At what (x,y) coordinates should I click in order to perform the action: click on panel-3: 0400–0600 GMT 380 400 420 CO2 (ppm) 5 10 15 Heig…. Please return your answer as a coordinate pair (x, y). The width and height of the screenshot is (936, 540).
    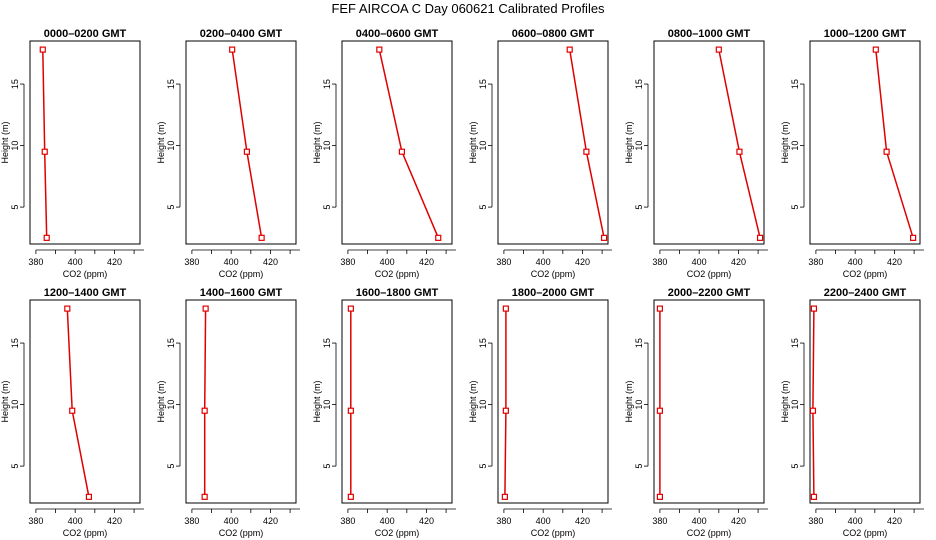
    Looking at the image, I should click on (384, 153).